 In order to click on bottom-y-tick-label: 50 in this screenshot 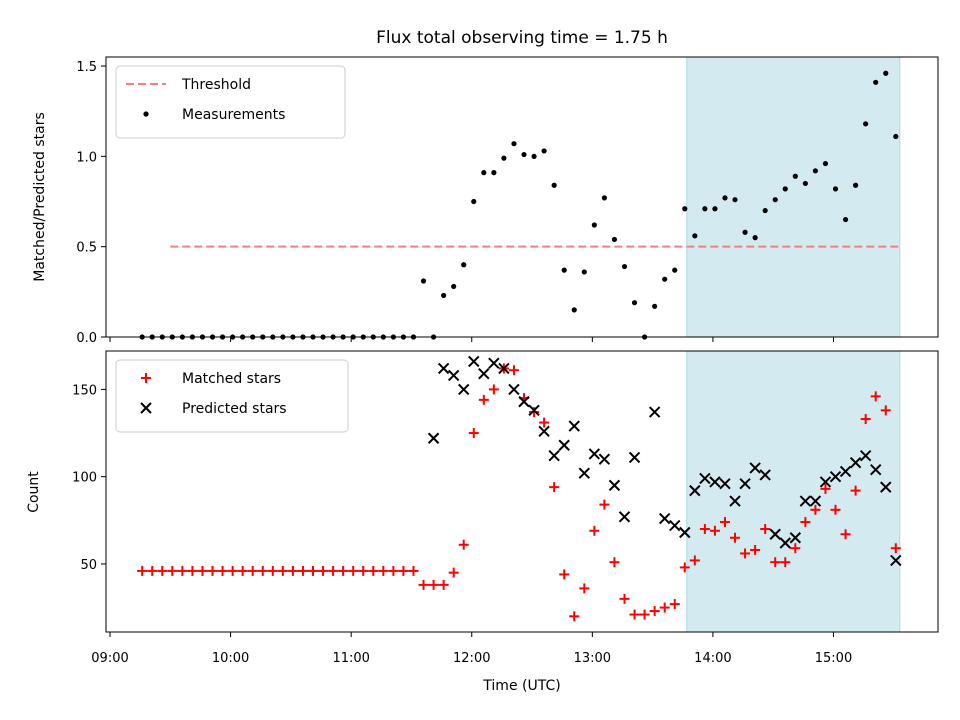, I will do `click(88, 565)`.